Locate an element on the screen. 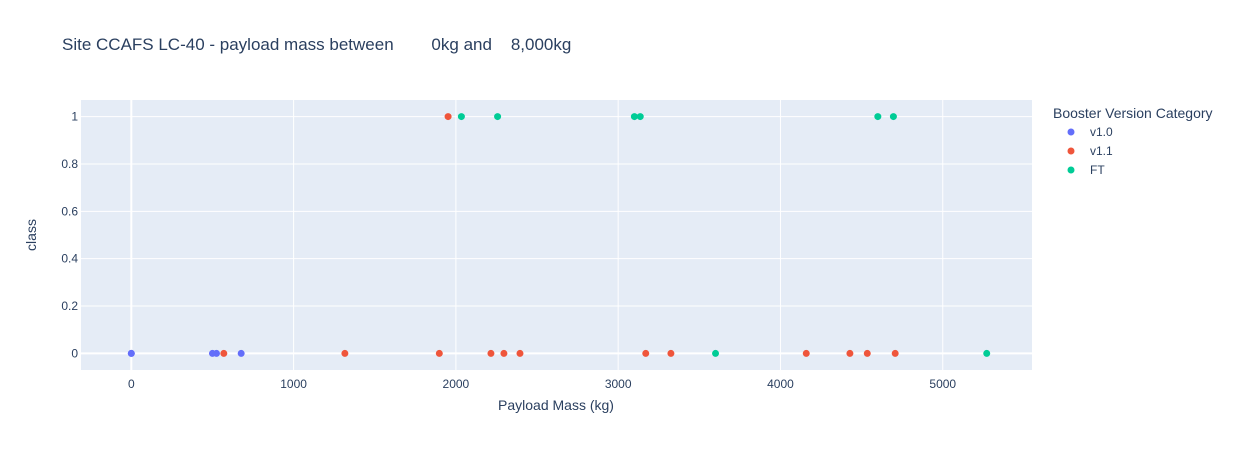  y-tick-label: 0 is located at coordinates (74, 353).